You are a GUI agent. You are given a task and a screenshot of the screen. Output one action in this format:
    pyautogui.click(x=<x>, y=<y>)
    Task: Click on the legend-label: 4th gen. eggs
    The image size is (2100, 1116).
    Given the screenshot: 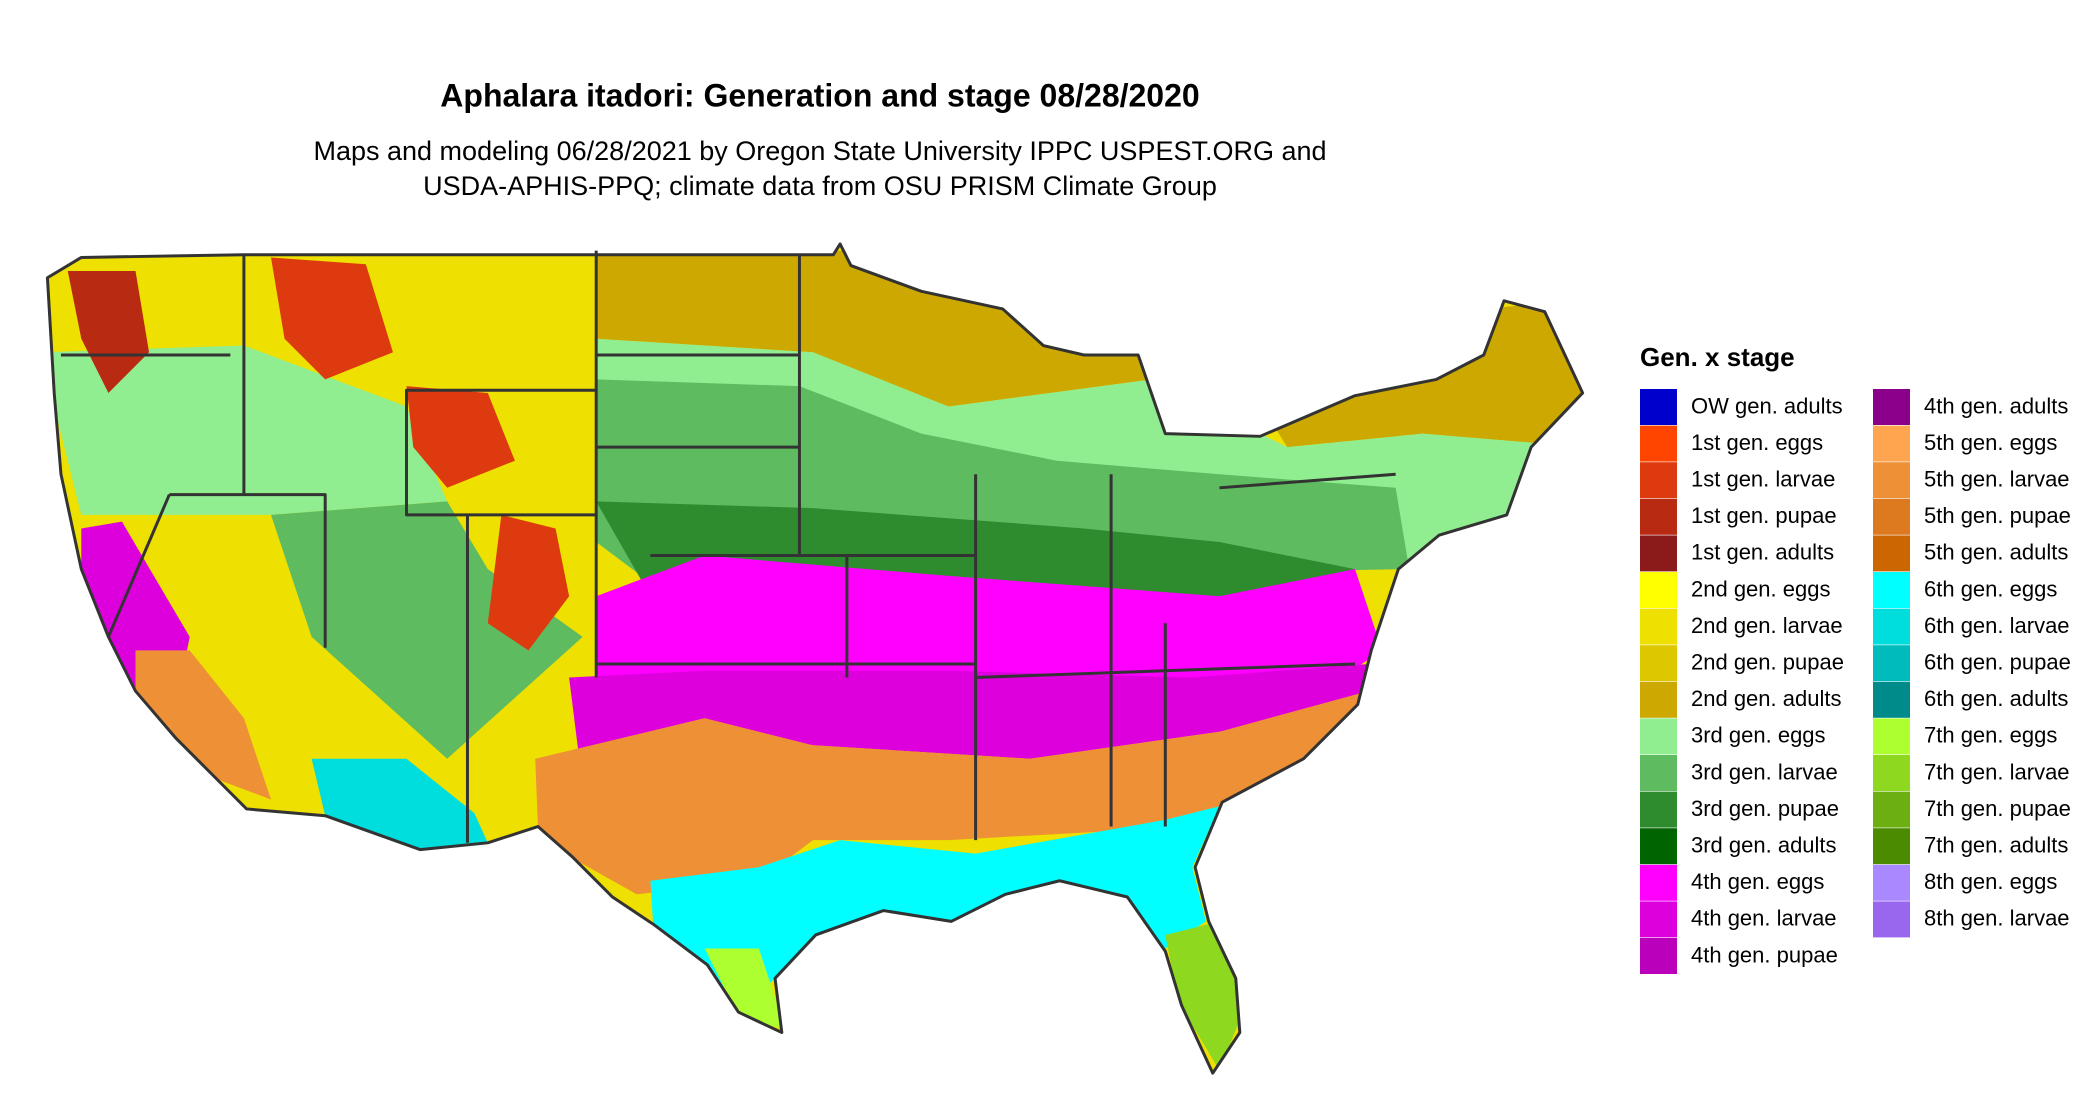 What is the action you would take?
    pyautogui.click(x=1757, y=881)
    